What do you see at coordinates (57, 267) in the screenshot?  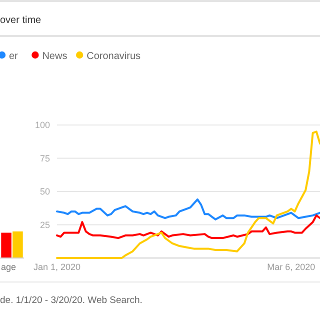 I see `x-tick-label: Jan 1, 2020` at bounding box center [57, 267].